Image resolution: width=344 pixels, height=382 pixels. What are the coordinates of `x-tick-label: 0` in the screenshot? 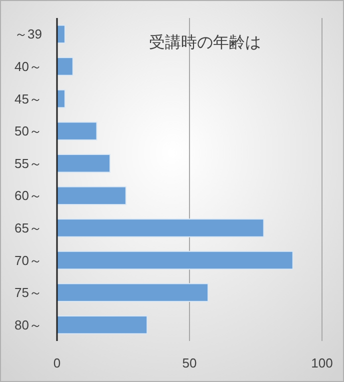 It's located at (57, 363).